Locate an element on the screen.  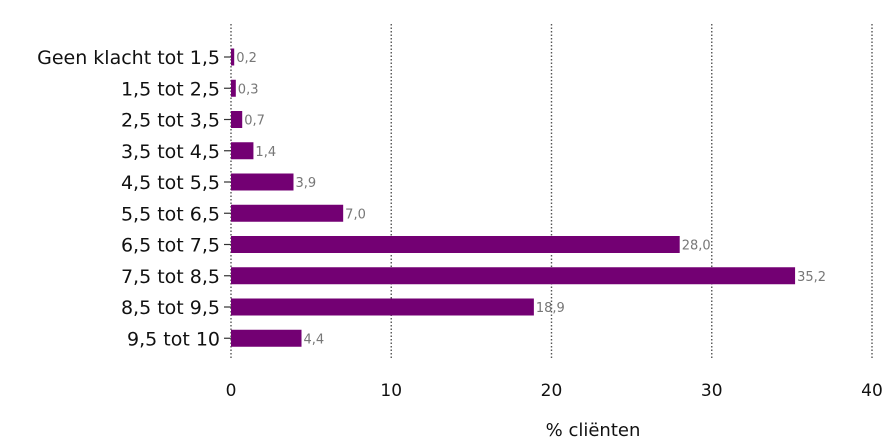
category-label-3: 2,5 tot 3,5 is located at coordinates (170, 121).